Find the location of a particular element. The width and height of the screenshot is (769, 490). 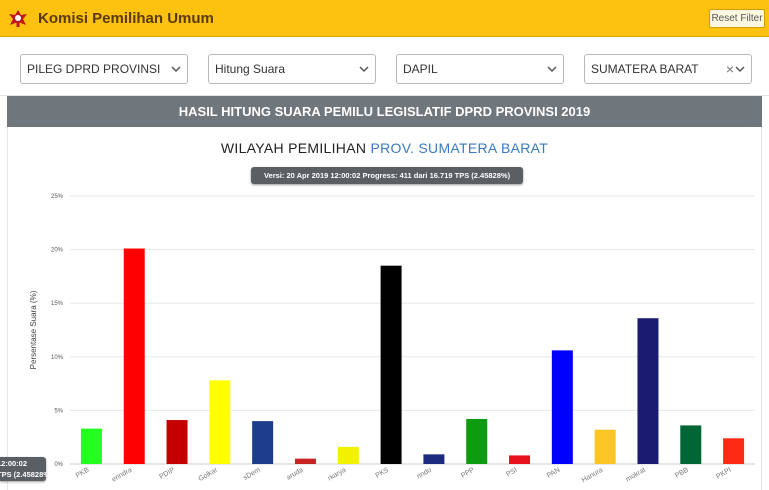

mode-select-value: Hitung Suara is located at coordinates (250, 69).